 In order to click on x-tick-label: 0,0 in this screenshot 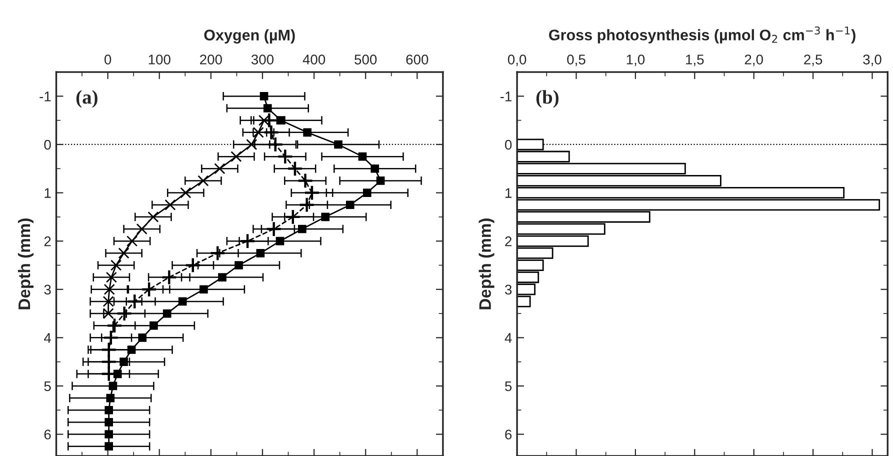, I will do `click(517, 60)`.